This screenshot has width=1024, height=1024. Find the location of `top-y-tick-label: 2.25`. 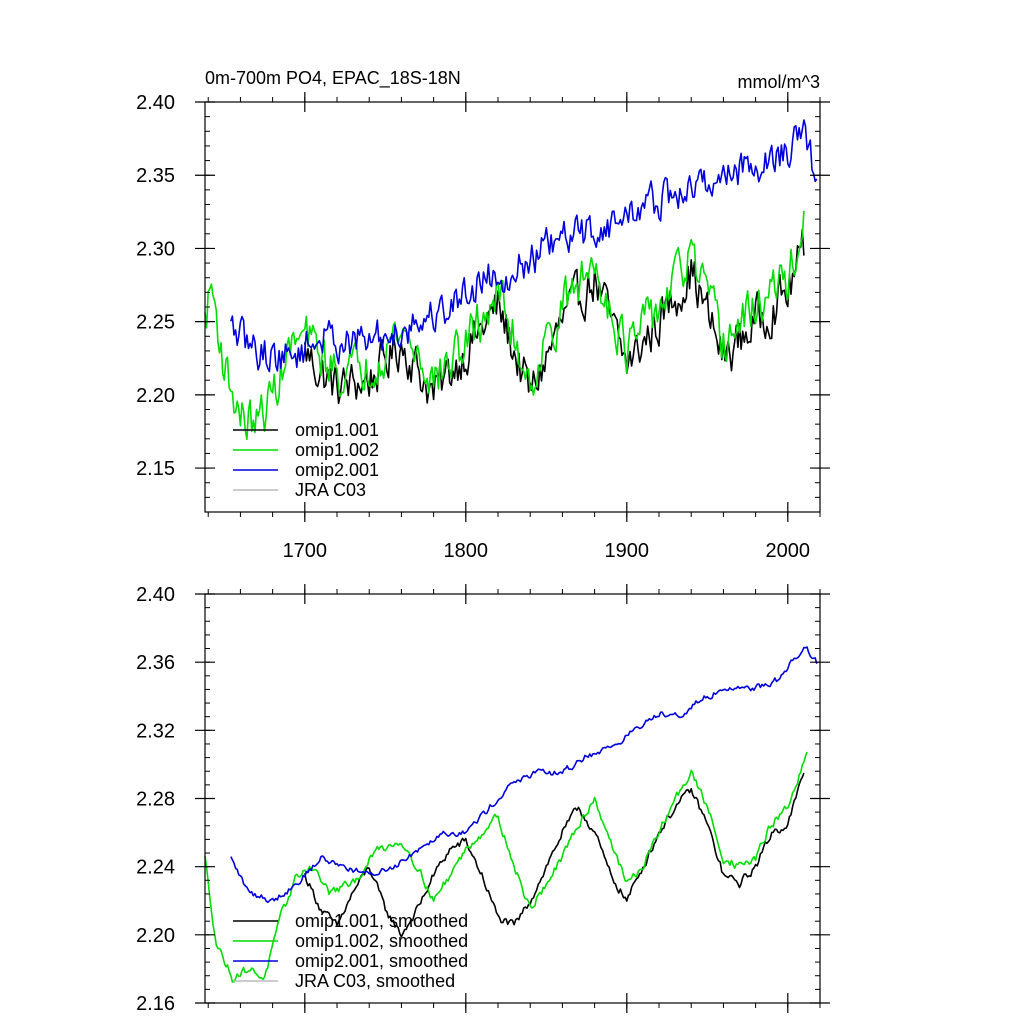

top-y-tick-label: 2.25 is located at coordinates (155, 323).